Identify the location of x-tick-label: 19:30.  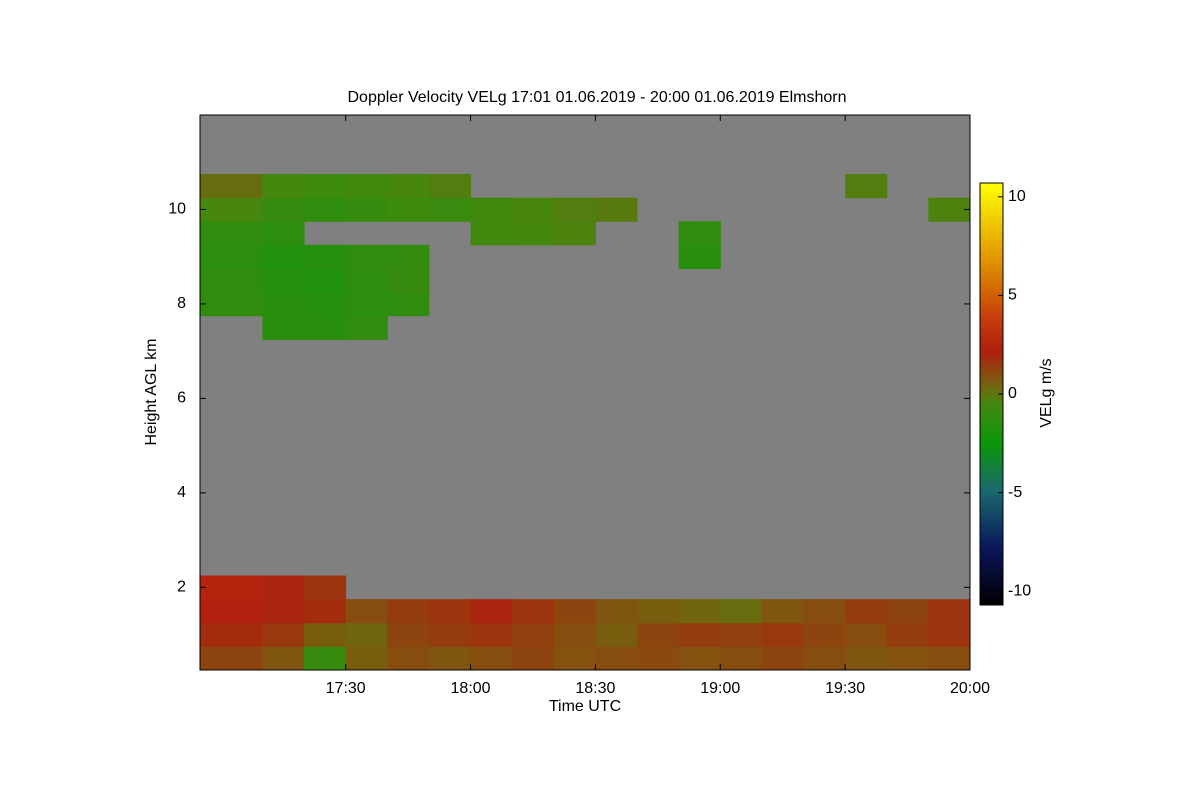
(845, 688).